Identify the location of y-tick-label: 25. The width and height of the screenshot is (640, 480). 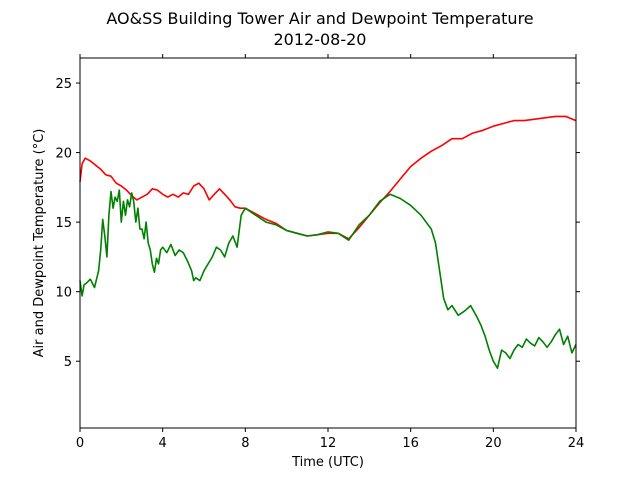
(63, 84).